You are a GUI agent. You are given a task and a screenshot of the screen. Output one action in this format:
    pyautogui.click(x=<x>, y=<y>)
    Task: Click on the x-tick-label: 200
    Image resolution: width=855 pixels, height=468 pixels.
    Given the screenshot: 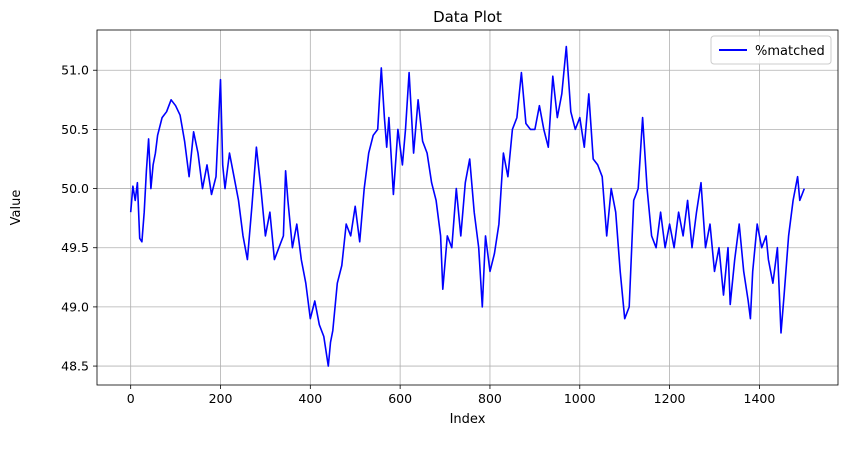 What is the action you would take?
    pyautogui.click(x=221, y=398)
    